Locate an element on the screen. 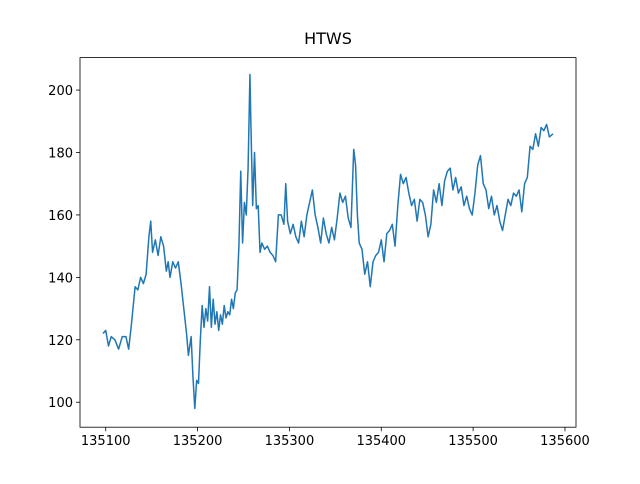 The height and width of the screenshot is (484, 640). x-tick-label: 135400 is located at coordinates (381, 441).